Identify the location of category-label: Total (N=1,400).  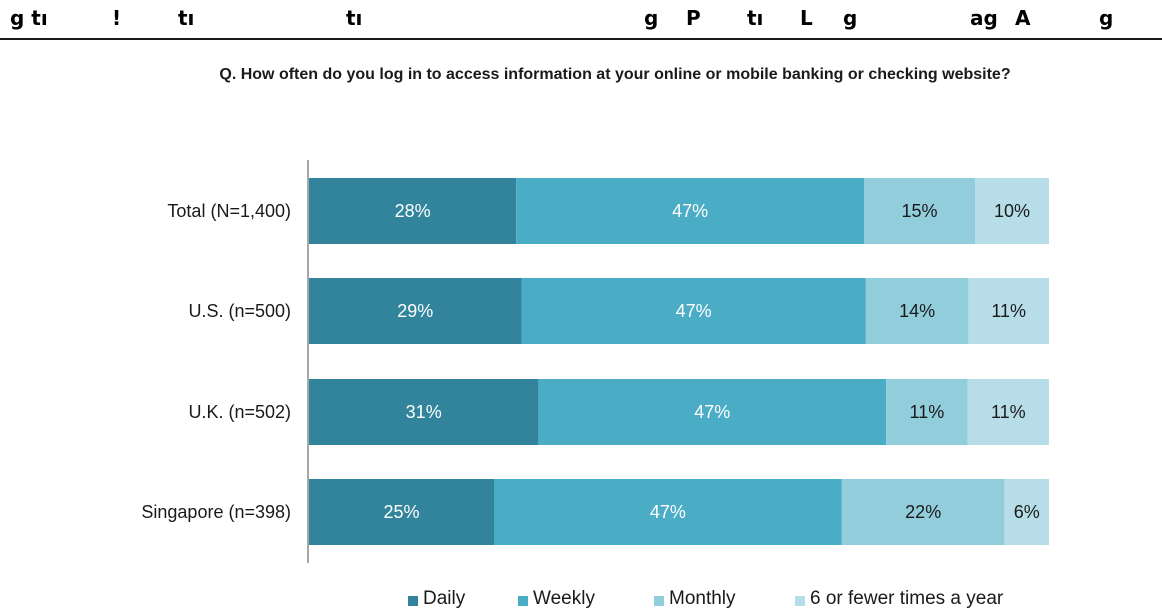
(229, 211).